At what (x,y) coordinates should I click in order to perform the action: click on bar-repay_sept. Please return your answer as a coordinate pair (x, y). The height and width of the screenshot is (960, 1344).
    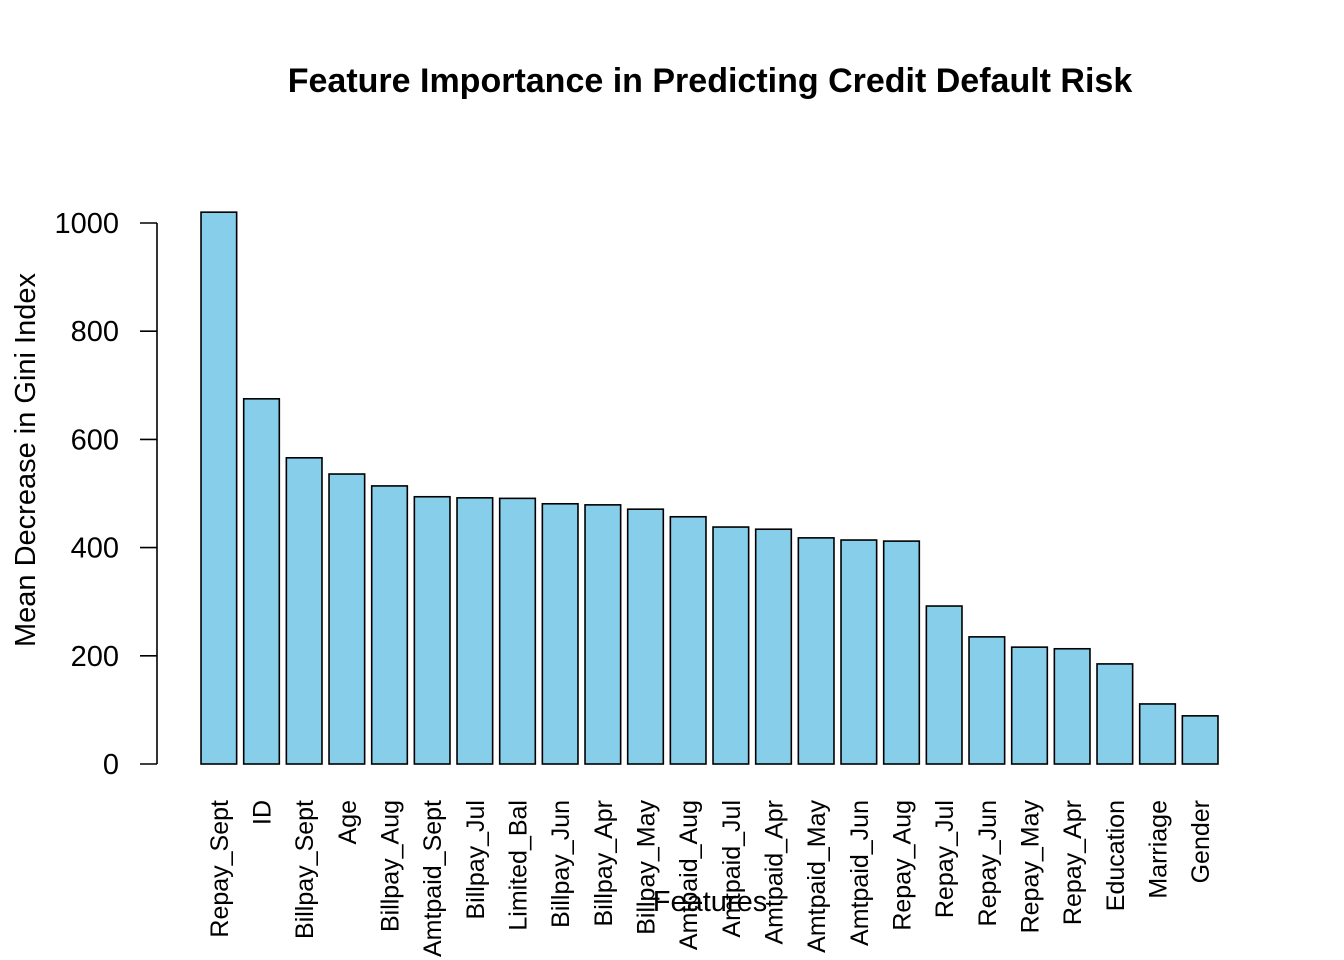
    Looking at the image, I should click on (219, 488).